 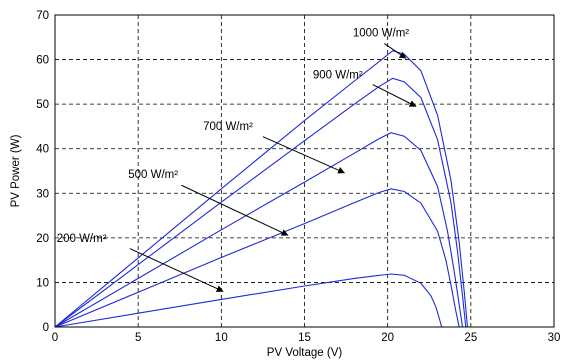 What do you see at coordinates (82, 239) in the screenshot?
I see `annotation-label-200-w-m: 200 W/m²` at bounding box center [82, 239].